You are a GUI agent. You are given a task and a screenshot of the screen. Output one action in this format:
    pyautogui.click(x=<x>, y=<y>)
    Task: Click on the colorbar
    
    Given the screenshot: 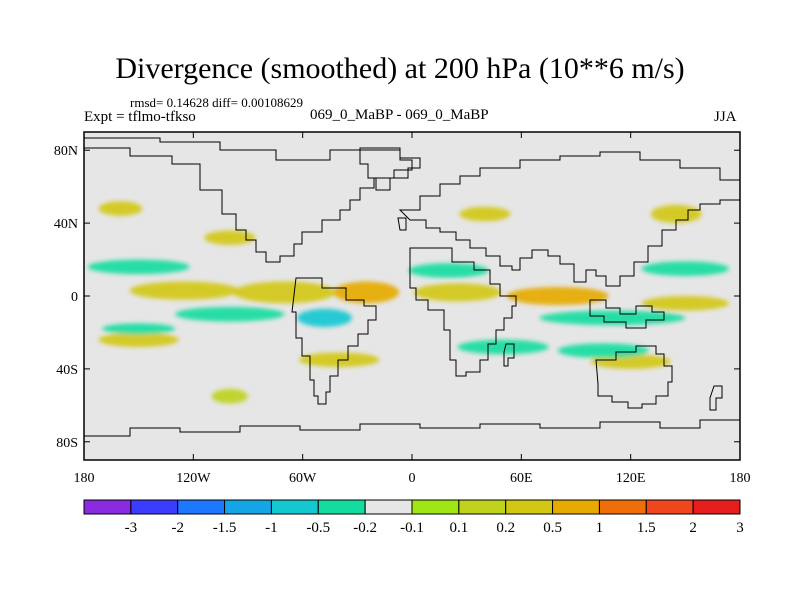 What is the action you would take?
    pyautogui.click(x=412, y=507)
    